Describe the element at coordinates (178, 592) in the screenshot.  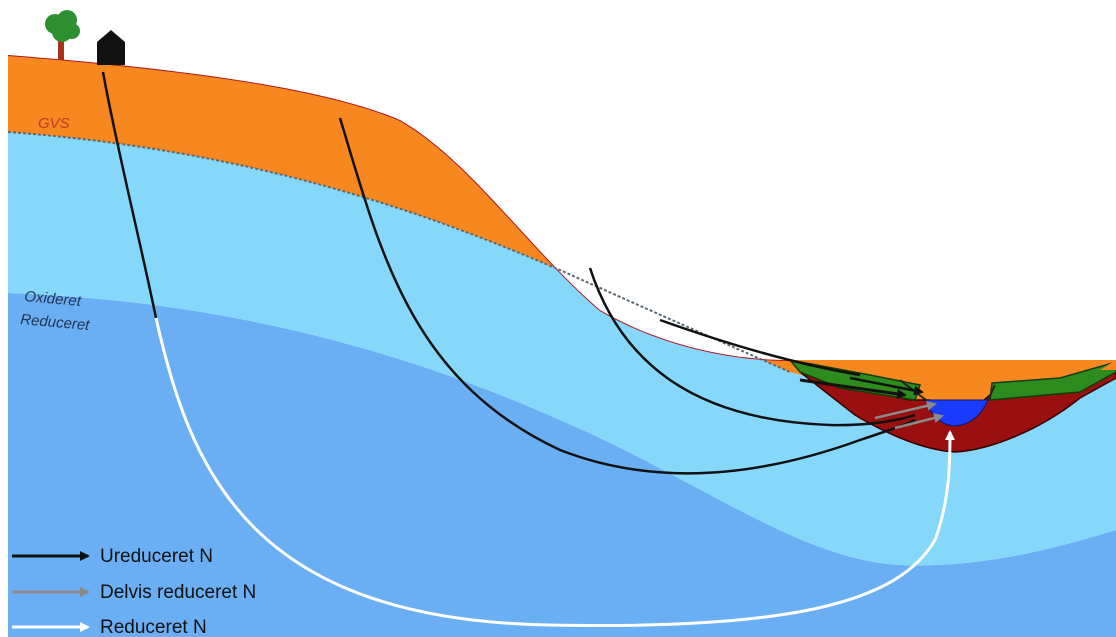
I see `legend-label-partly-reduced: Delvis reduceret N` at that location.